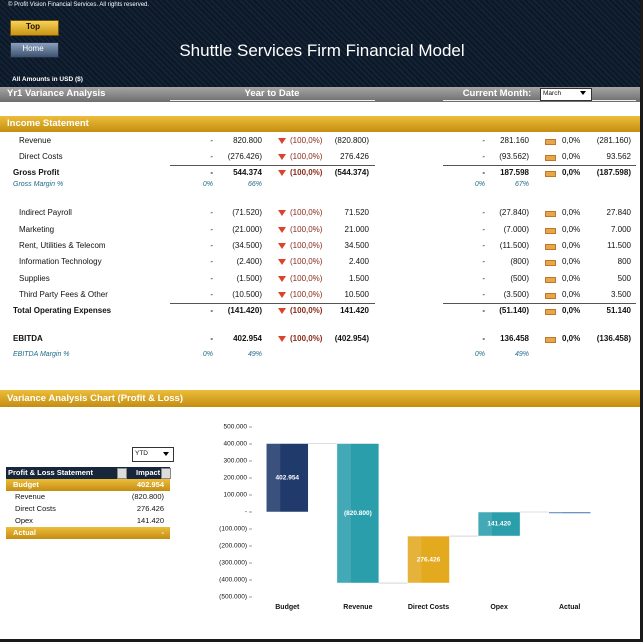 This screenshot has width=643, height=642. What do you see at coordinates (358, 261) in the screenshot?
I see `cell: 2.400` at bounding box center [358, 261].